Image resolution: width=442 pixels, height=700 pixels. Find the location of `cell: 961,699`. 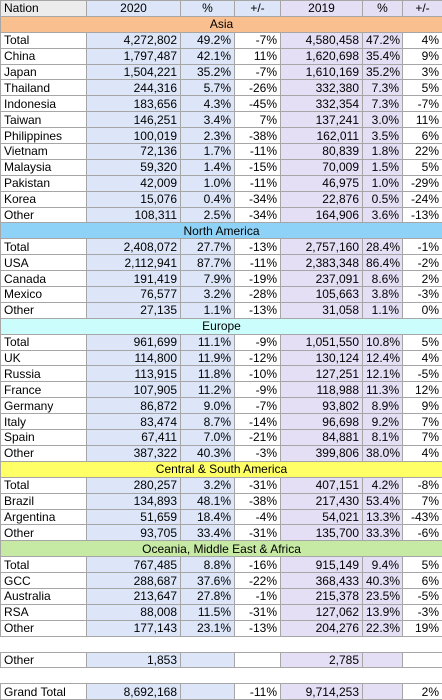

cell: 961,699 is located at coordinates (133, 342).